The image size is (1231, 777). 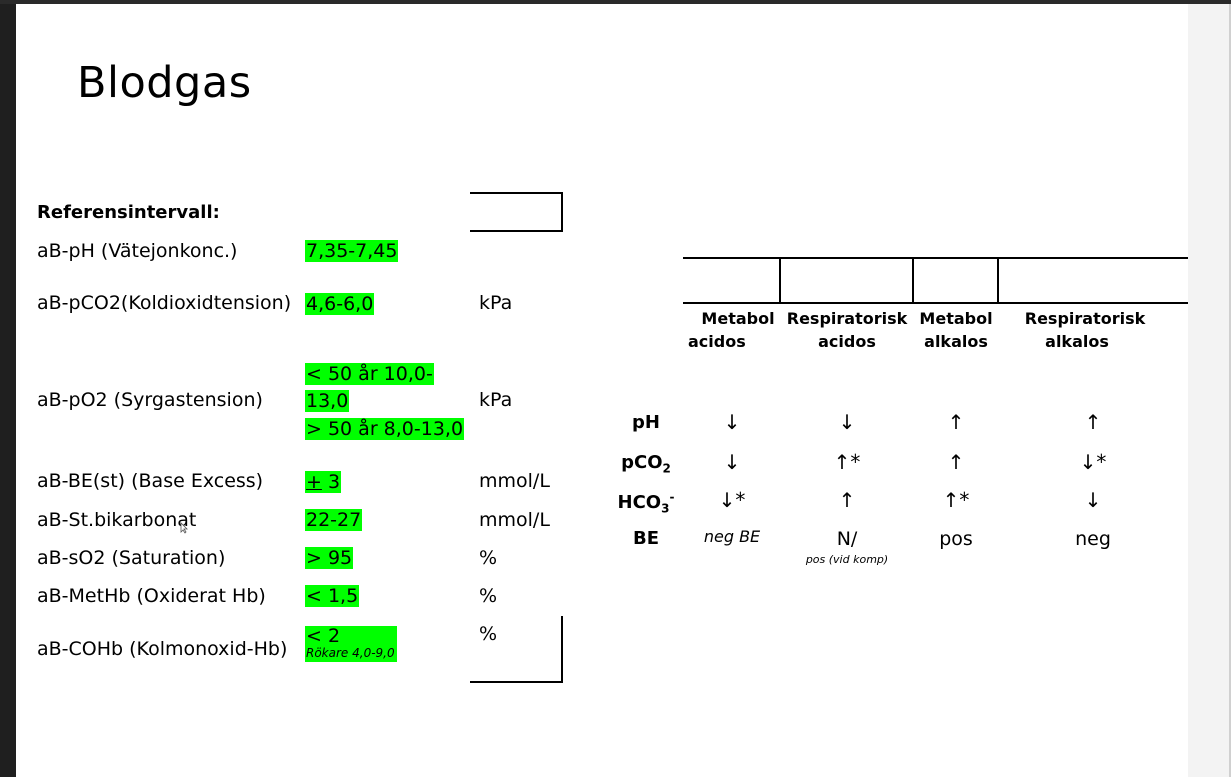 I want to click on cell-hco3-respiratory-acidosis: ↑, so click(x=847, y=500).